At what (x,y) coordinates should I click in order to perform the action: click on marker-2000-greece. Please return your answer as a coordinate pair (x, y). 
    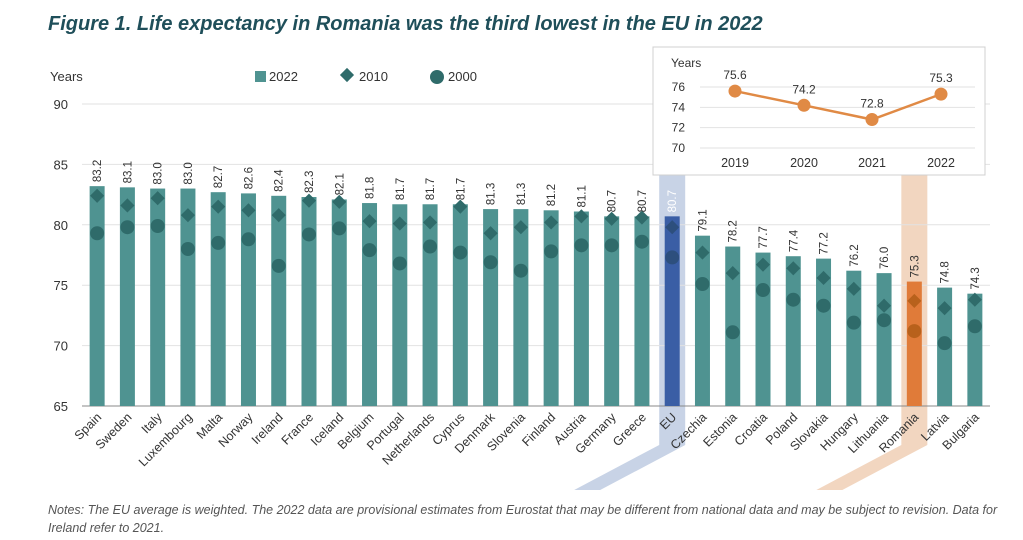
    Looking at the image, I should click on (641, 241).